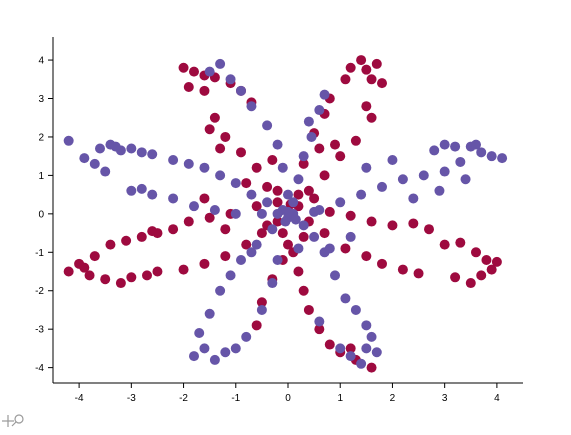 The image size is (571, 435). What do you see at coordinates (445, 398) in the screenshot?
I see `x-tick-label: 3` at bounding box center [445, 398].